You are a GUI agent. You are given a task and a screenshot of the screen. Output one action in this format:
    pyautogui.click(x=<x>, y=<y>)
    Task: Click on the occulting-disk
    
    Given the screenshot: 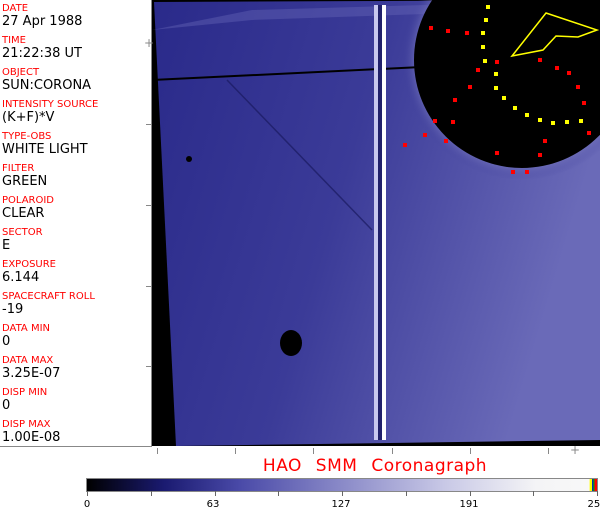 What is the action you would take?
    pyautogui.click(x=507, y=84)
    